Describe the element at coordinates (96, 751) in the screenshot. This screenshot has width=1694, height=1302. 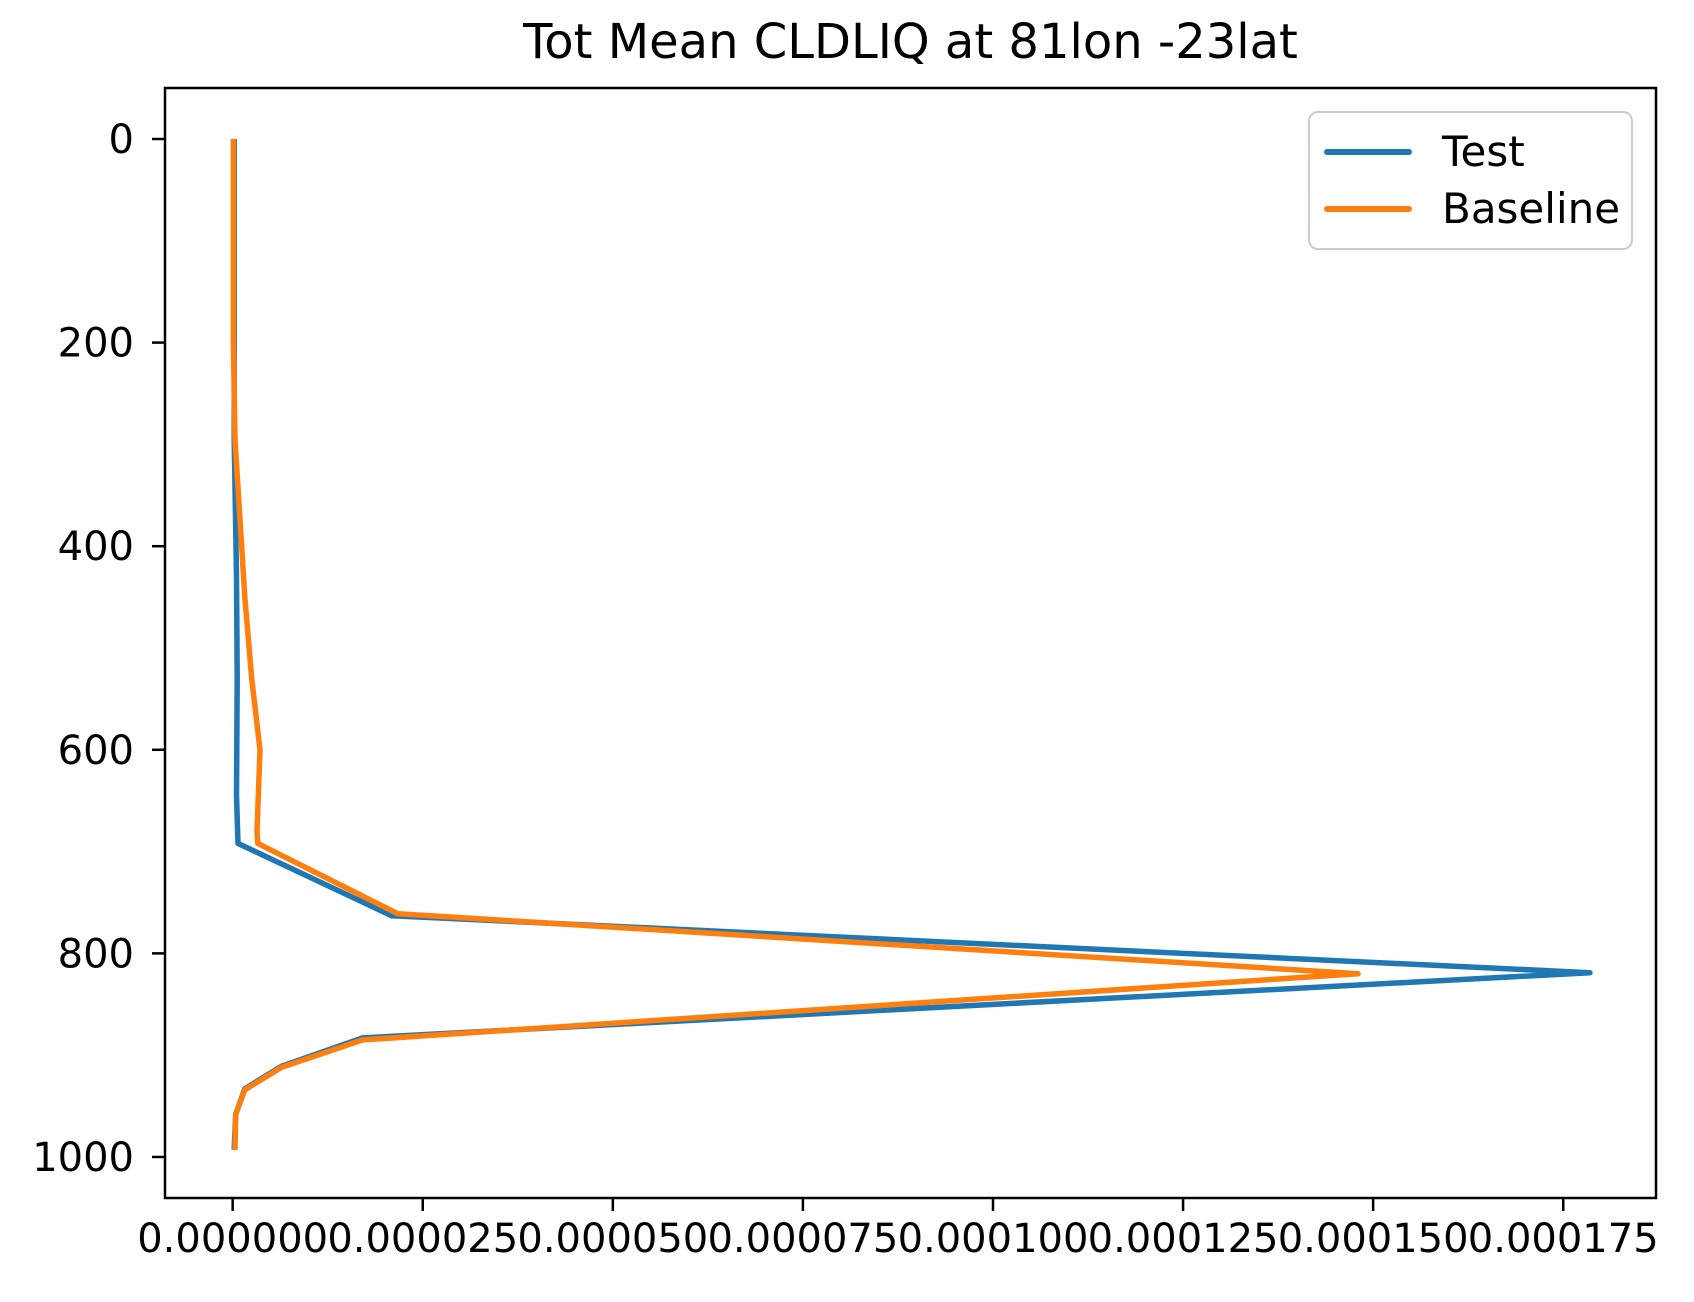
I see `y-tick-label: 600` at that location.